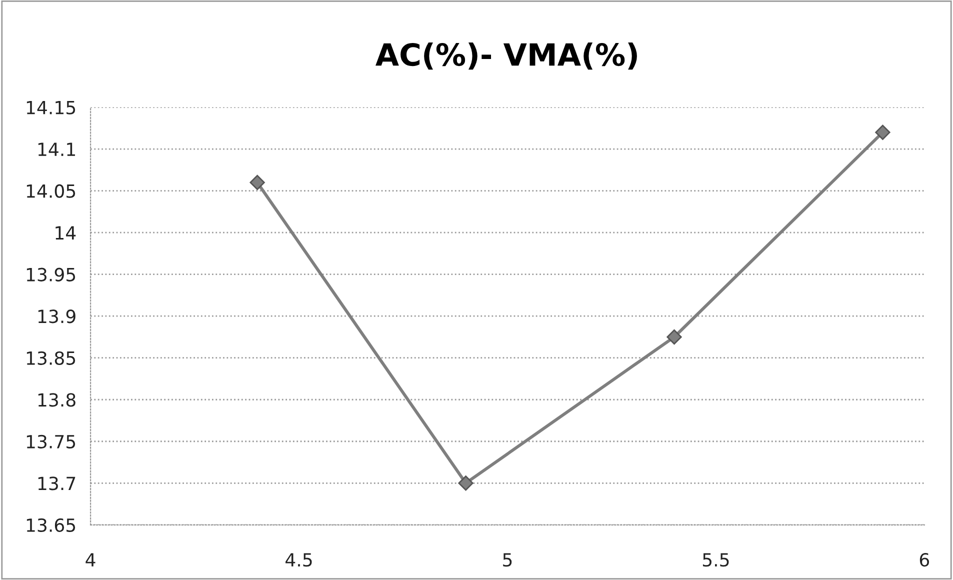 The height and width of the screenshot is (580, 953). Describe the element at coordinates (715, 560) in the screenshot. I see `x-tick-label: 5.5` at that location.